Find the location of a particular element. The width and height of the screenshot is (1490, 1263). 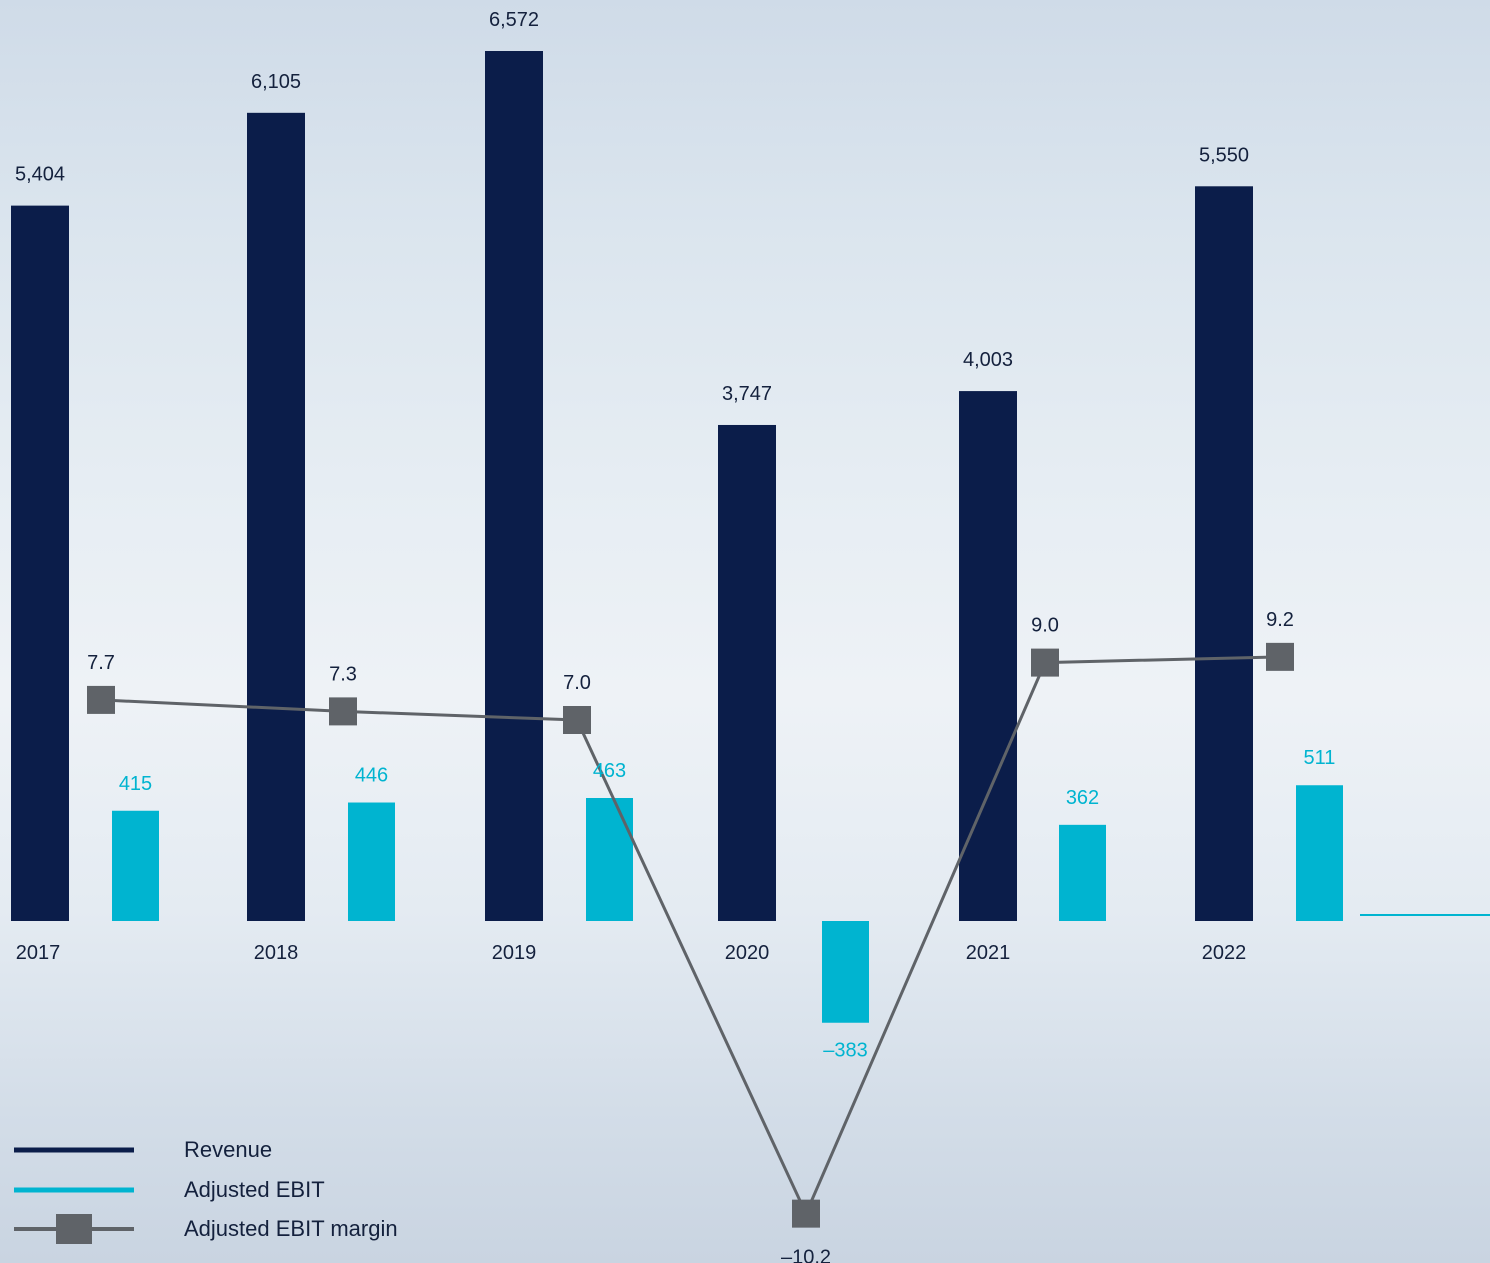

revenue-label-2019: 6,572 is located at coordinates (514, 20).